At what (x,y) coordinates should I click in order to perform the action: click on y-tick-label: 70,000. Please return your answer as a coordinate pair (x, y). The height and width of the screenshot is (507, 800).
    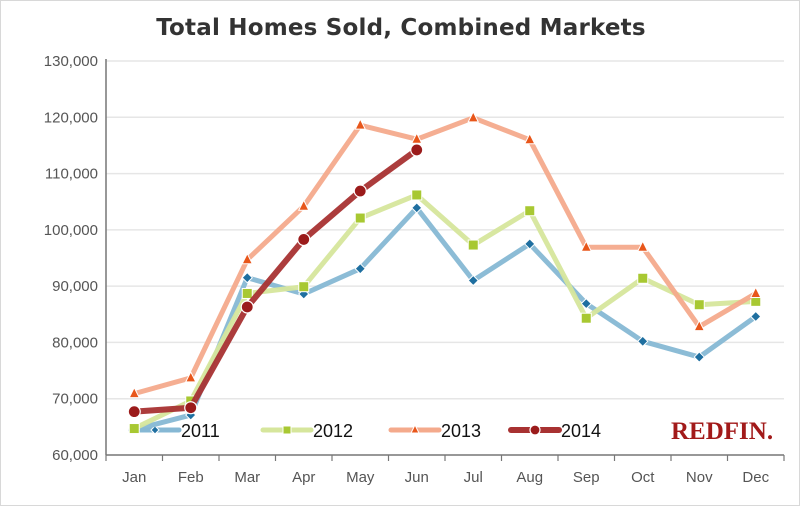
    Looking at the image, I should click on (75, 399).